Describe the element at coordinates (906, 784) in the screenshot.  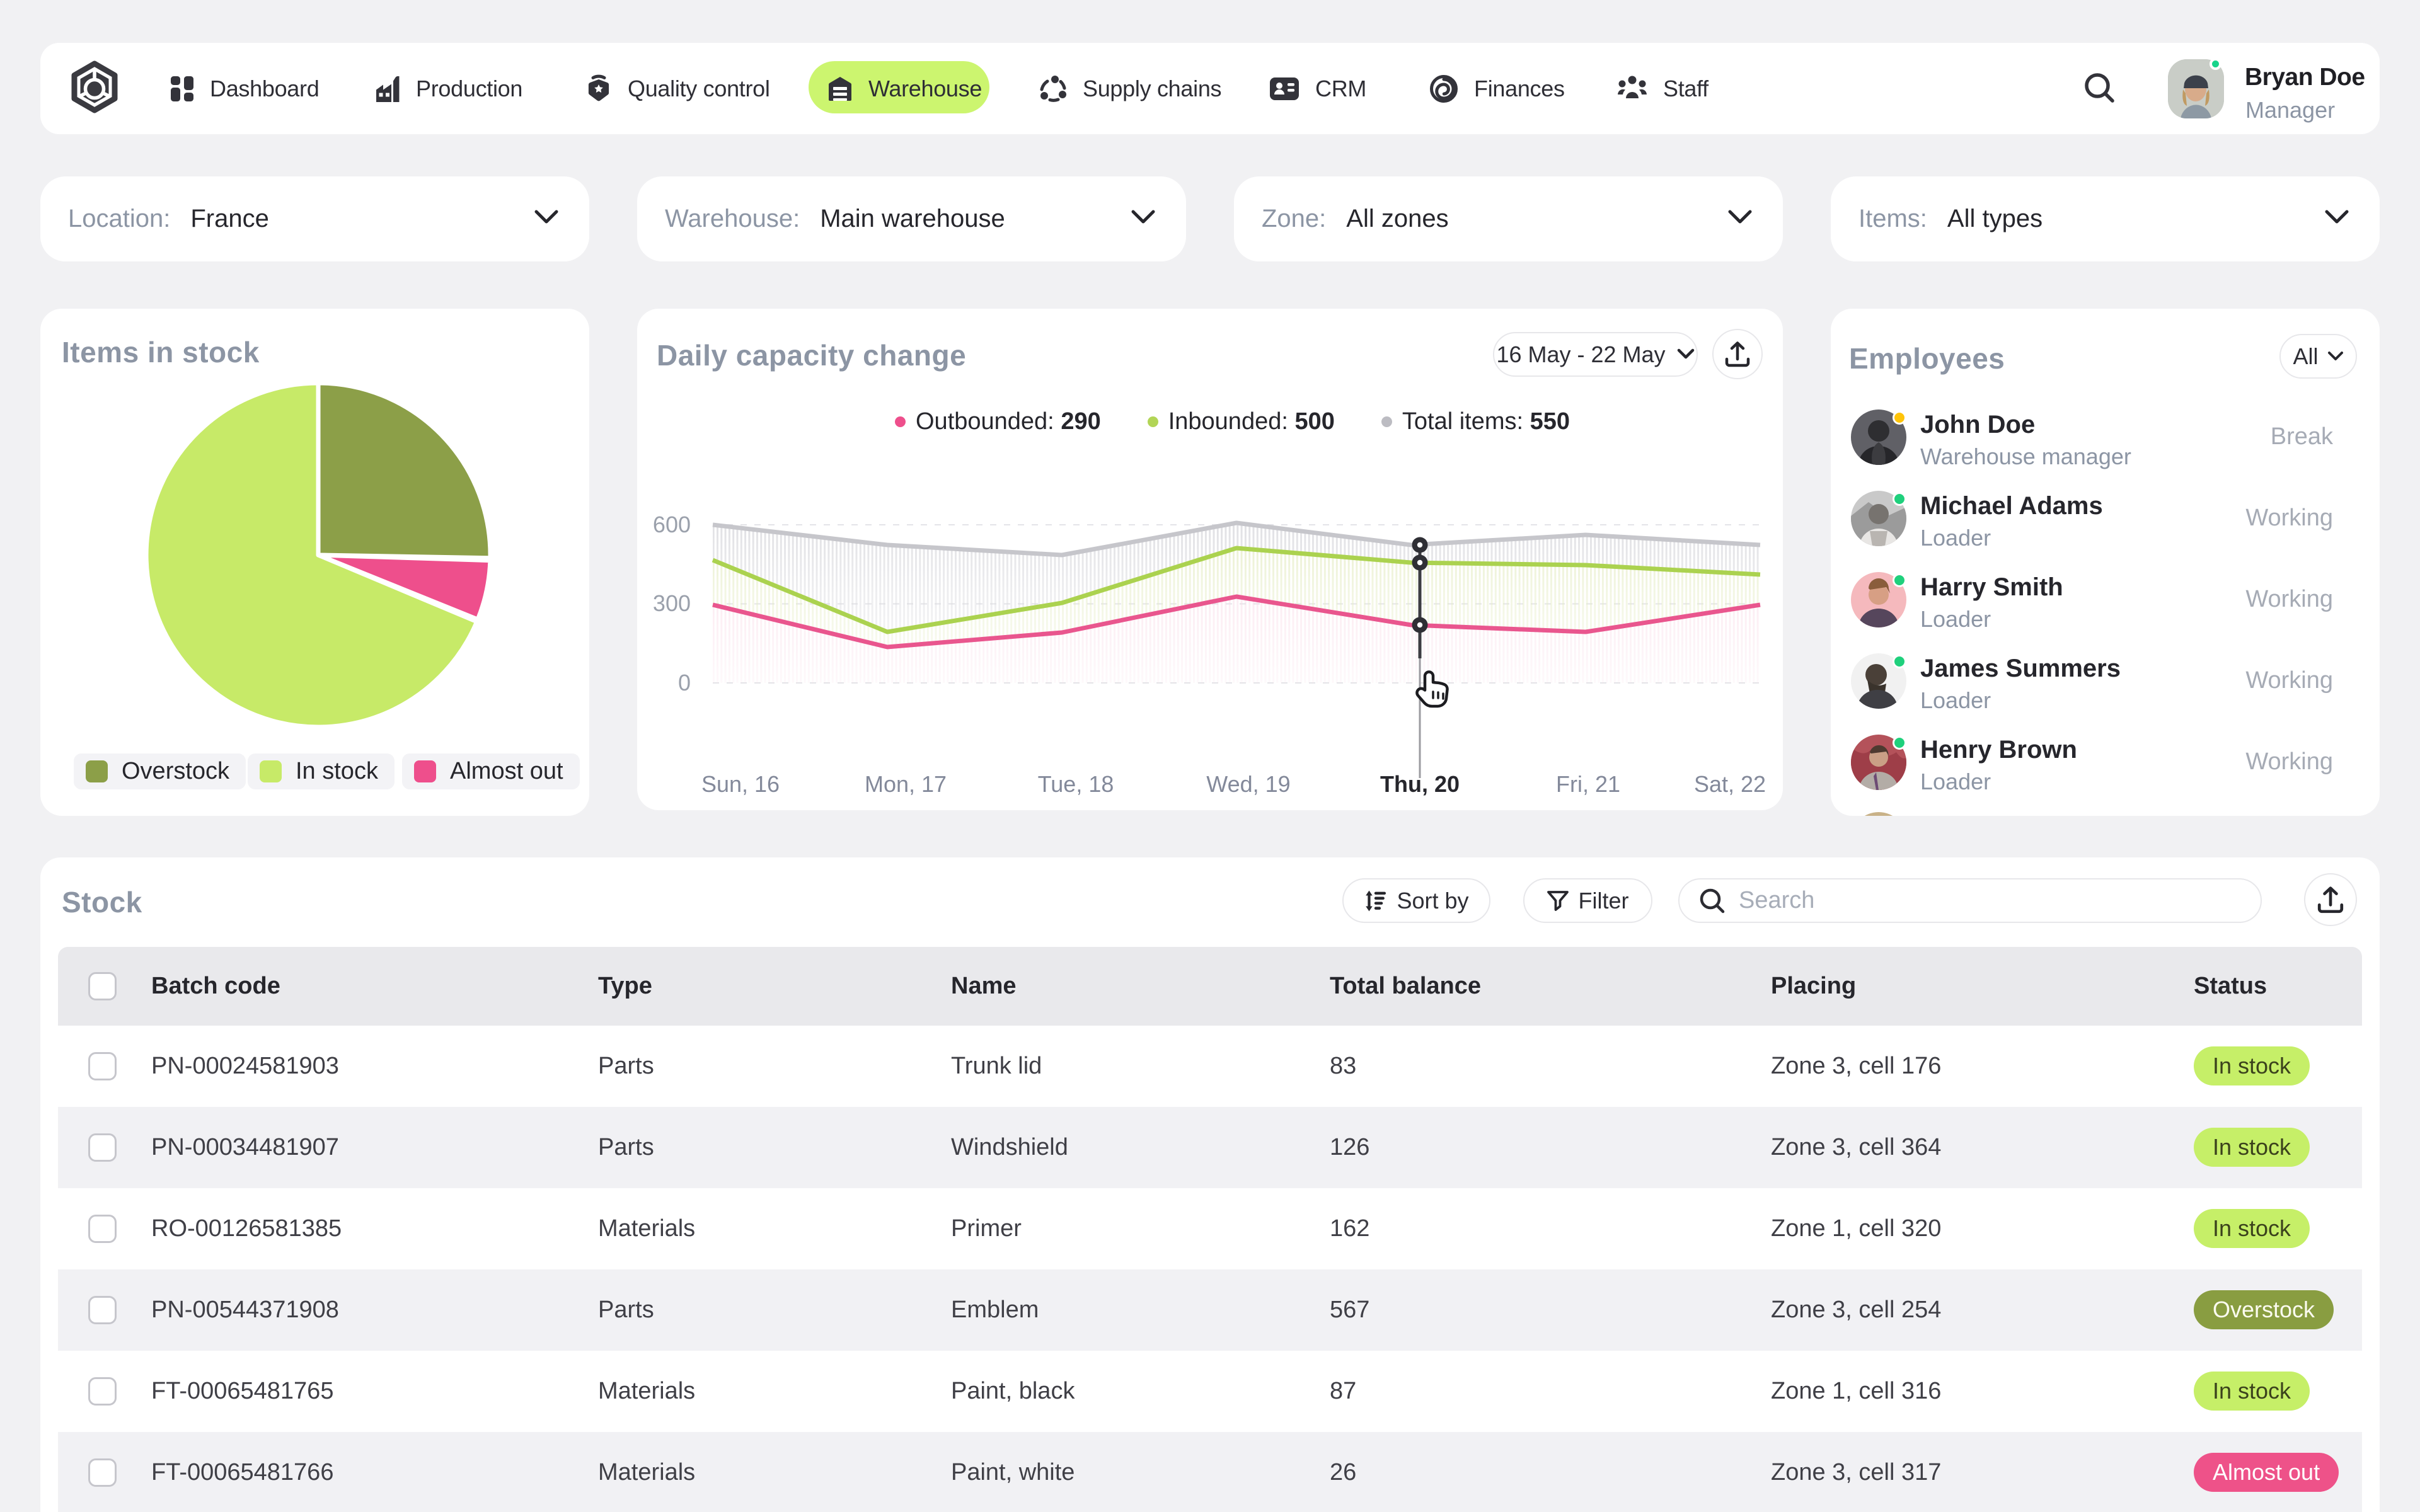
I see `svg-text: Mon, 17` at that location.